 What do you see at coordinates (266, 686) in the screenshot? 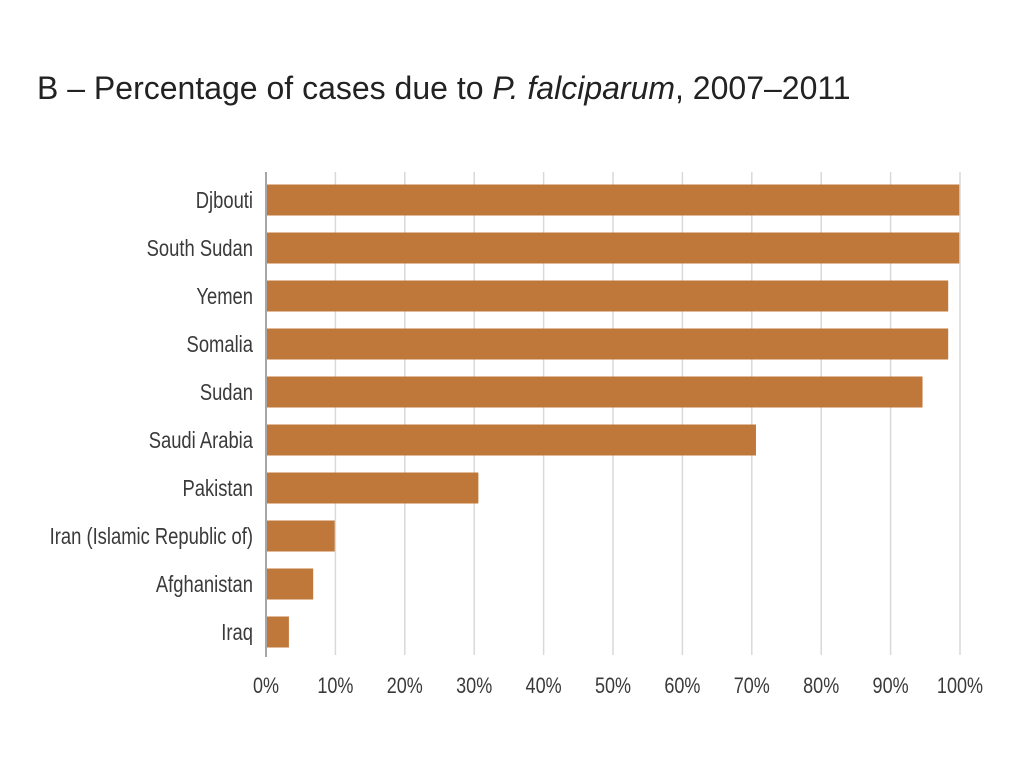
I see `x-tick-label: 0%` at bounding box center [266, 686].